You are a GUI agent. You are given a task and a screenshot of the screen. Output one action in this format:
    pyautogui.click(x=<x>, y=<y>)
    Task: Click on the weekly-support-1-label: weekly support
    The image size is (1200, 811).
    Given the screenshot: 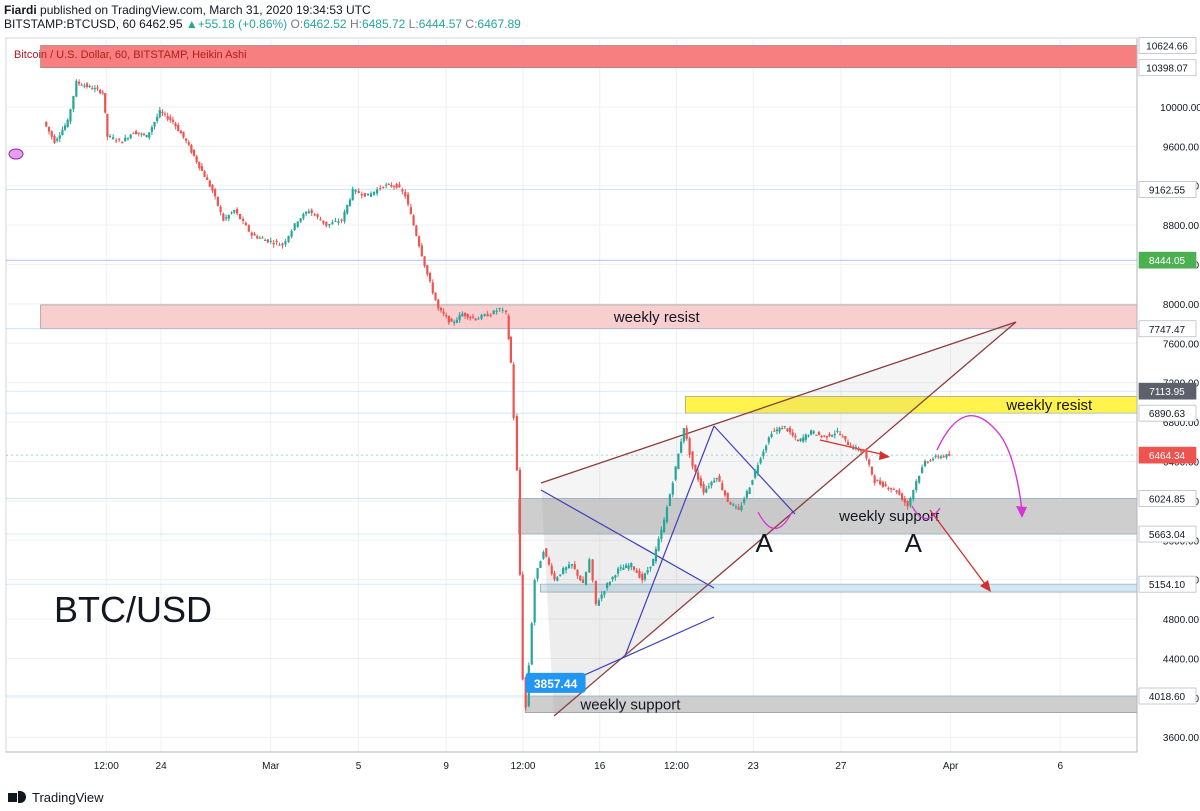 What is the action you would take?
    pyautogui.click(x=889, y=516)
    